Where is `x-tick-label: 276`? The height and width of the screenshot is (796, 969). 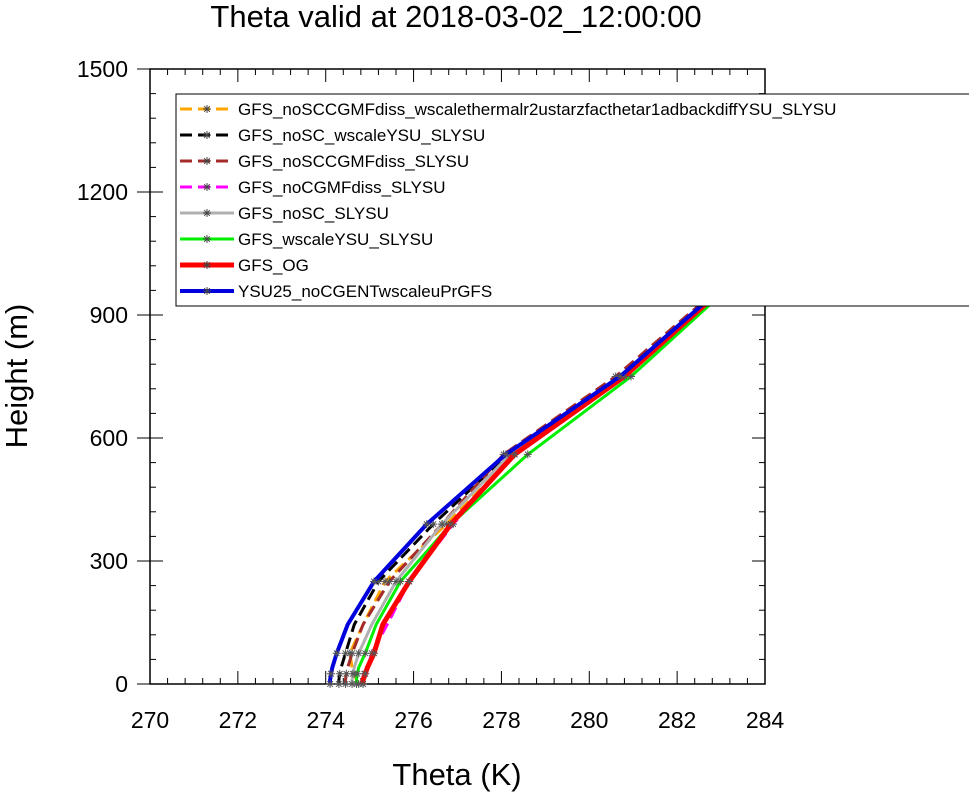 x-tick-label: 276 is located at coordinates (413, 720).